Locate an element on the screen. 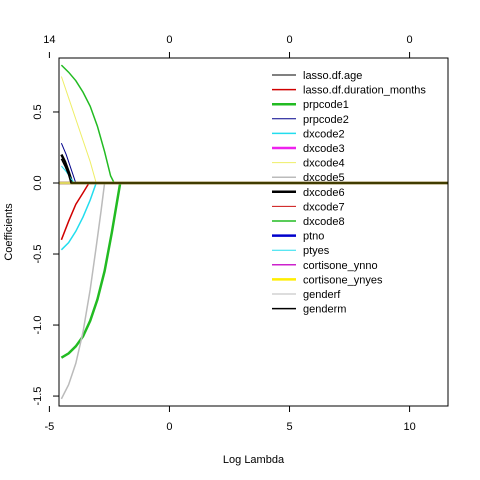  legend-label-0: lasso.df.age is located at coordinates (332, 76).